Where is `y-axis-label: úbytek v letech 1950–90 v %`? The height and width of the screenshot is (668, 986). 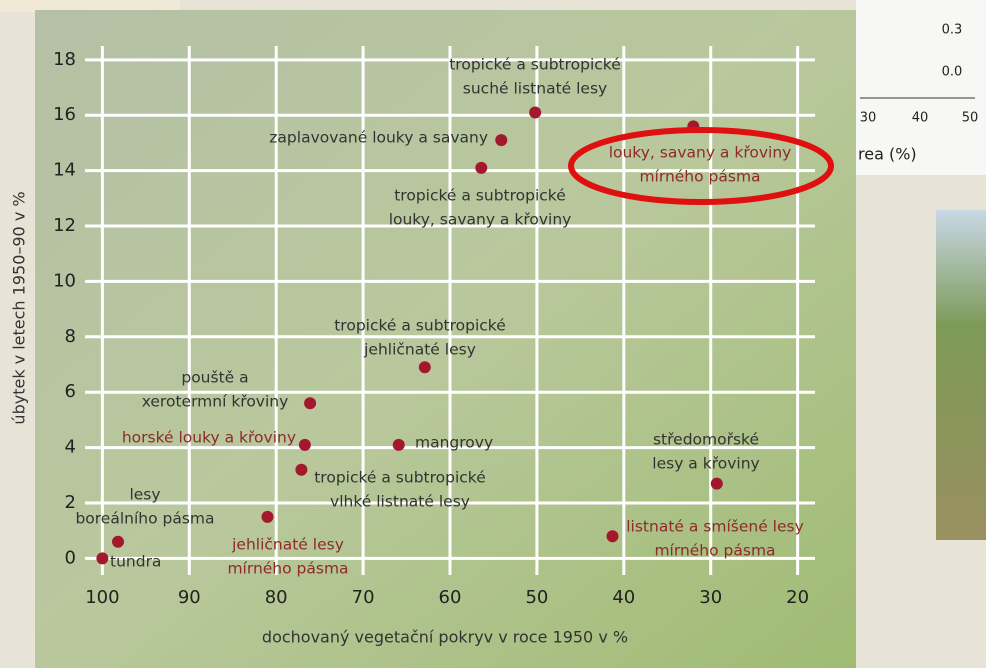 y-axis-label: úbytek v letech 1950–90 v % is located at coordinates (19, 307).